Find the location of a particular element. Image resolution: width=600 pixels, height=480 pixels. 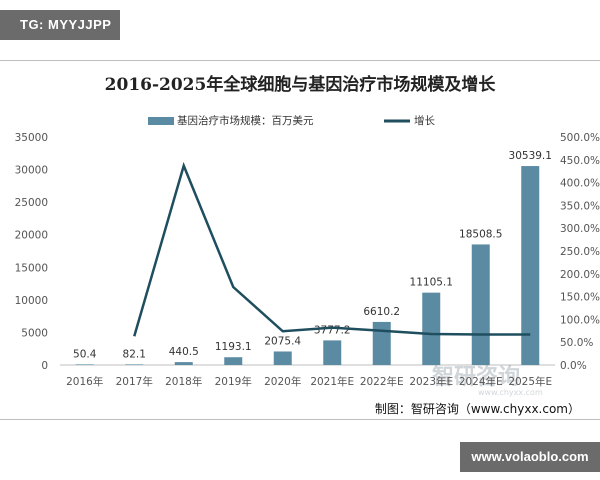

bar-data-label: 1193.1 is located at coordinates (233, 347).